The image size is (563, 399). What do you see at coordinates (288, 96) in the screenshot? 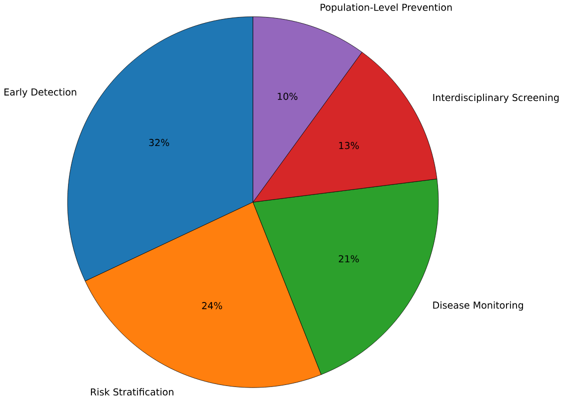
I see `data-label: 10%` at bounding box center [288, 96].